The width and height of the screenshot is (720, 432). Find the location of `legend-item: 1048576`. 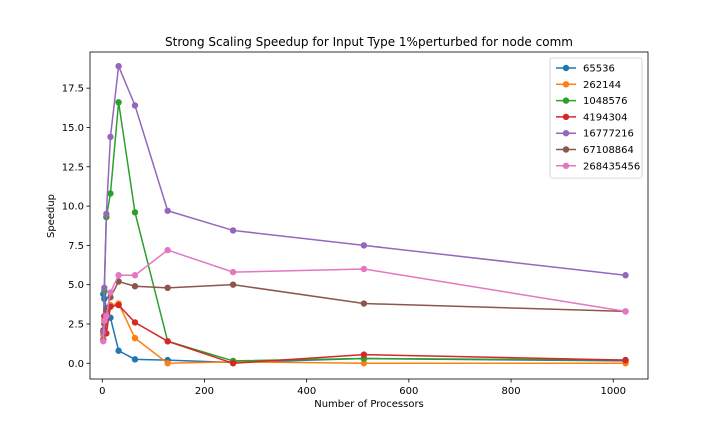

legend-item: 1048576 is located at coordinates (592, 101).